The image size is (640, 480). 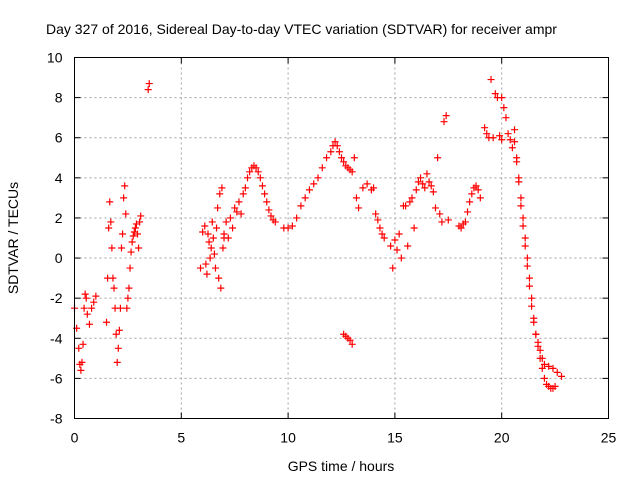 What do you see at coordinates (13, 238) in the screenshot?
I see `y-axis-label: SDTVAR / TECUs` at bounding box center [13, 238].